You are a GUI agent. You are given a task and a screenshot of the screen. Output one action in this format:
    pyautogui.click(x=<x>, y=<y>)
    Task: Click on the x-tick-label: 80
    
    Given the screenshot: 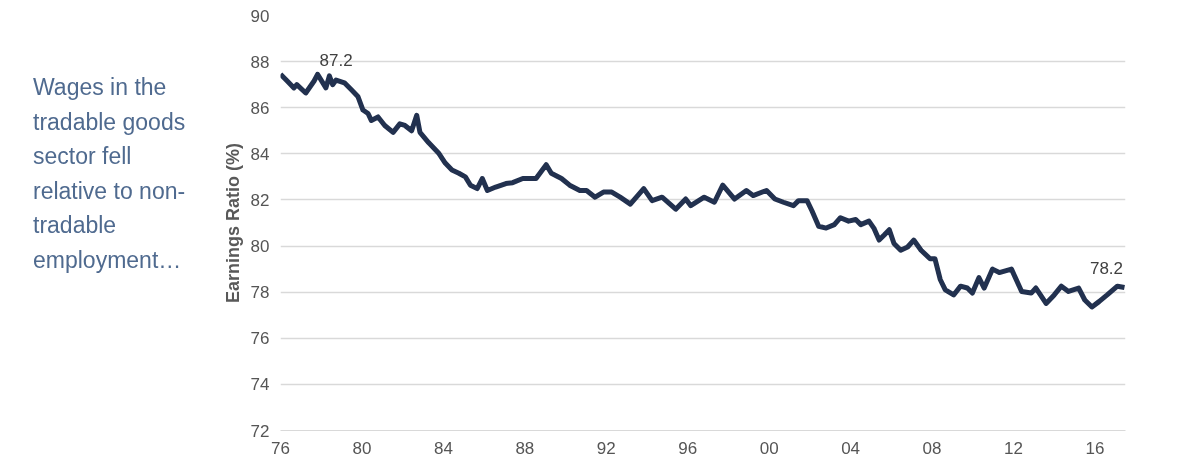 What is the action you would take?
    pyautogui.click(x=362, y=448)
    